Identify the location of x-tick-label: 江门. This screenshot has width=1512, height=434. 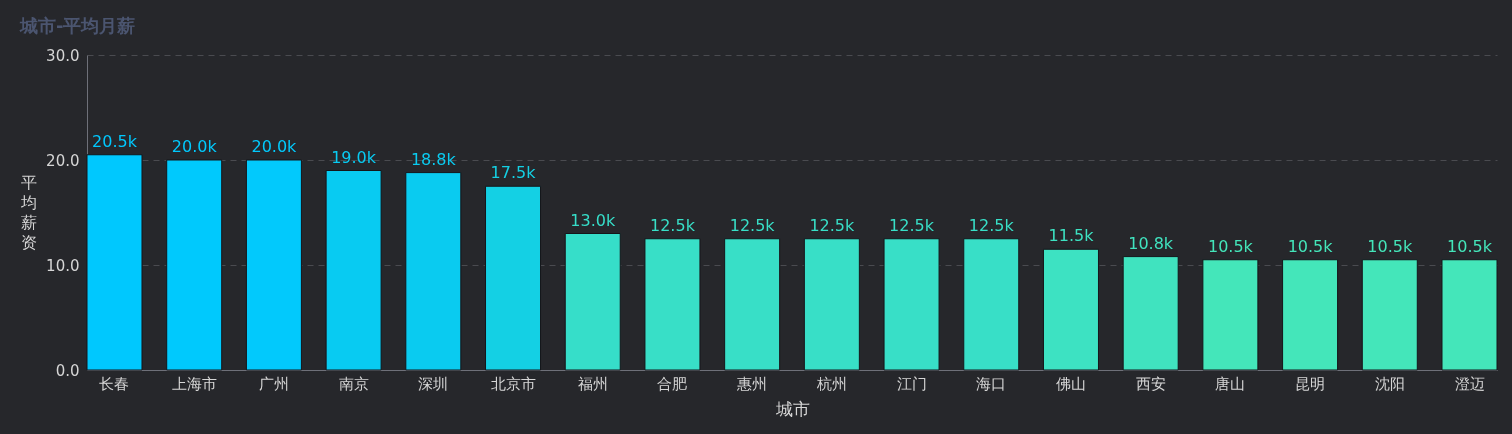
(911, 383).